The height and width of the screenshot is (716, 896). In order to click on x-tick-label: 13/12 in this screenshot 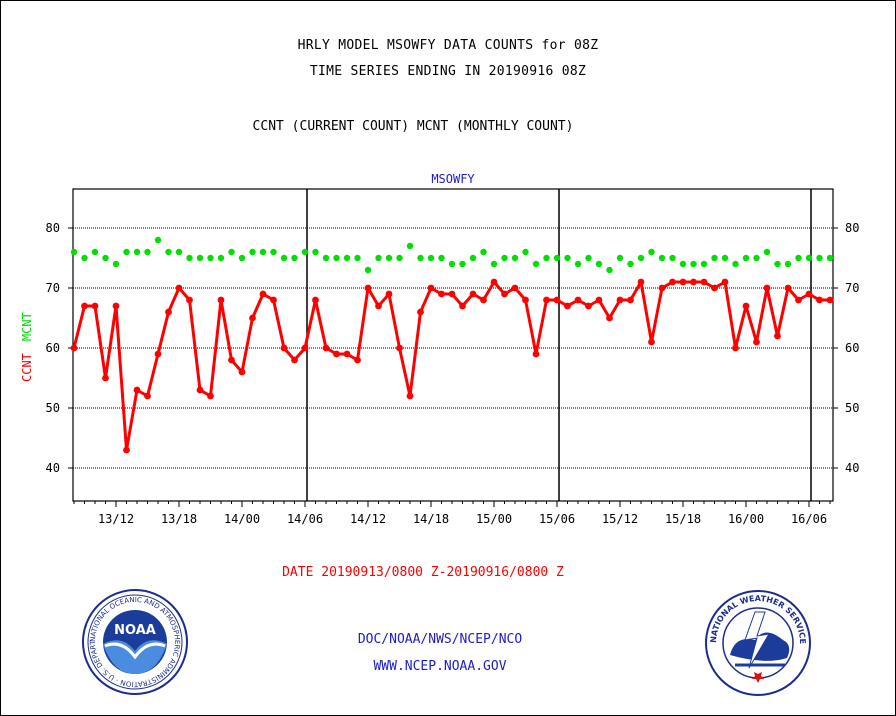, I will do `click(116, 519)`.